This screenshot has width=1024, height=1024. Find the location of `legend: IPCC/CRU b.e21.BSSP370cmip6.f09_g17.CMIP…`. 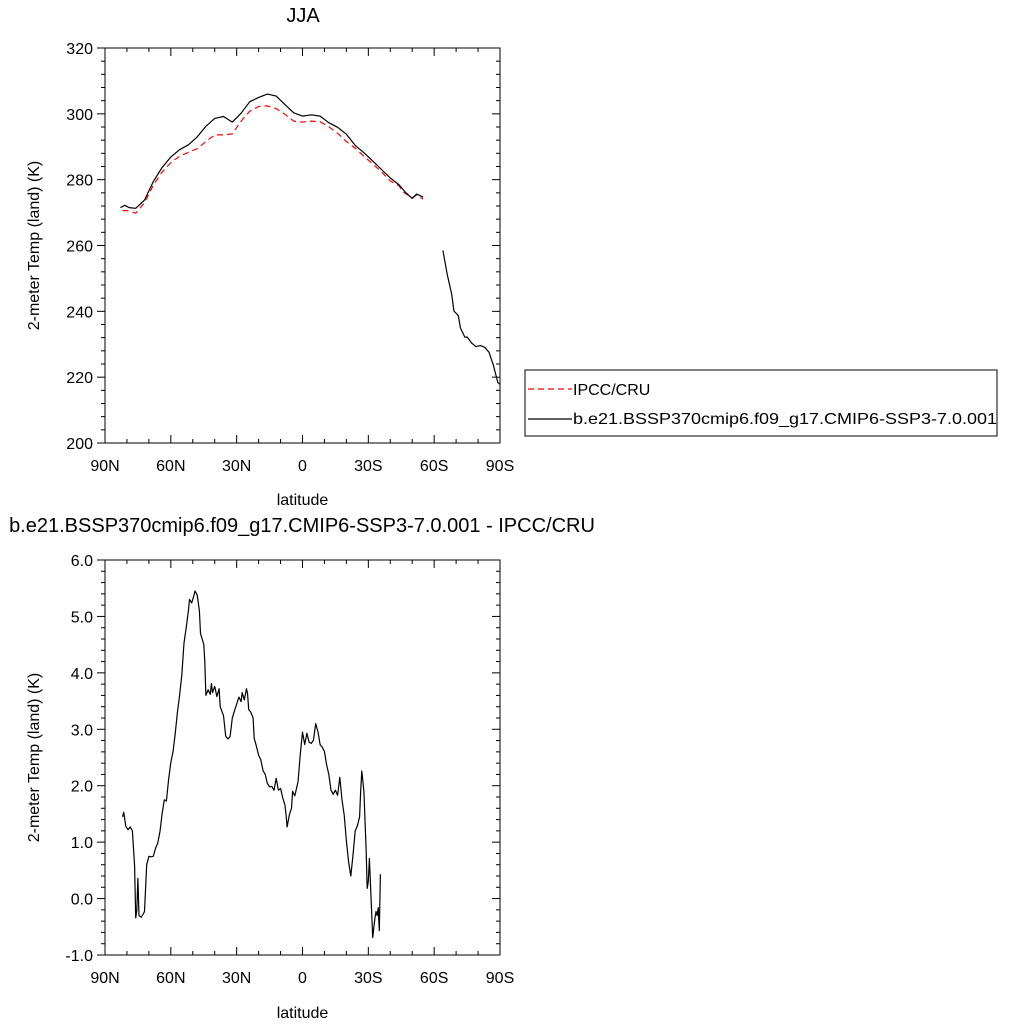

legend: IPCC/CRU b.e21.BSSP370cmip6.f09_g17.CMIP… is located at coordinates (761, 403).